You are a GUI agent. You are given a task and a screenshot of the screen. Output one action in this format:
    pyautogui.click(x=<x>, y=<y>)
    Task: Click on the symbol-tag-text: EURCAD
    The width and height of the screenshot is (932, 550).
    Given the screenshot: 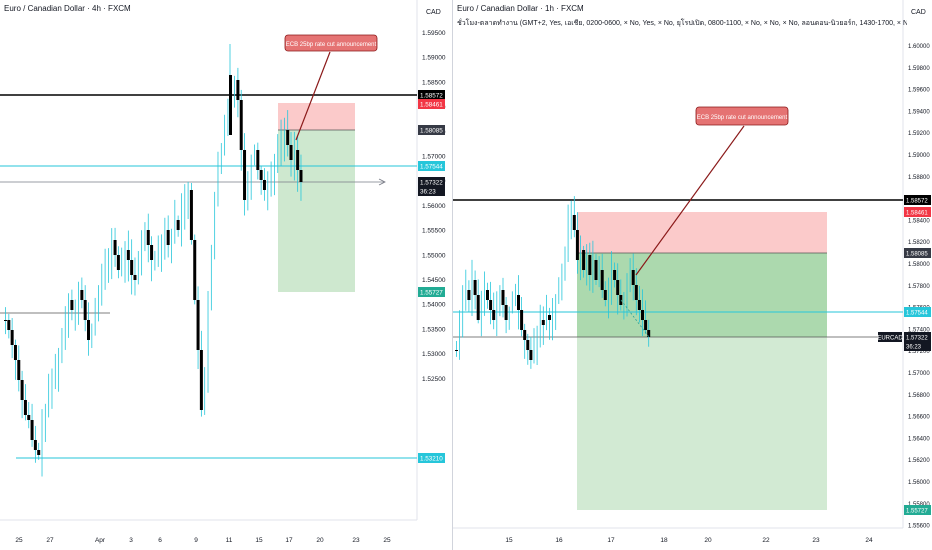 What is the action you would take?
    pyautogui.click(x=890, y=339)
    